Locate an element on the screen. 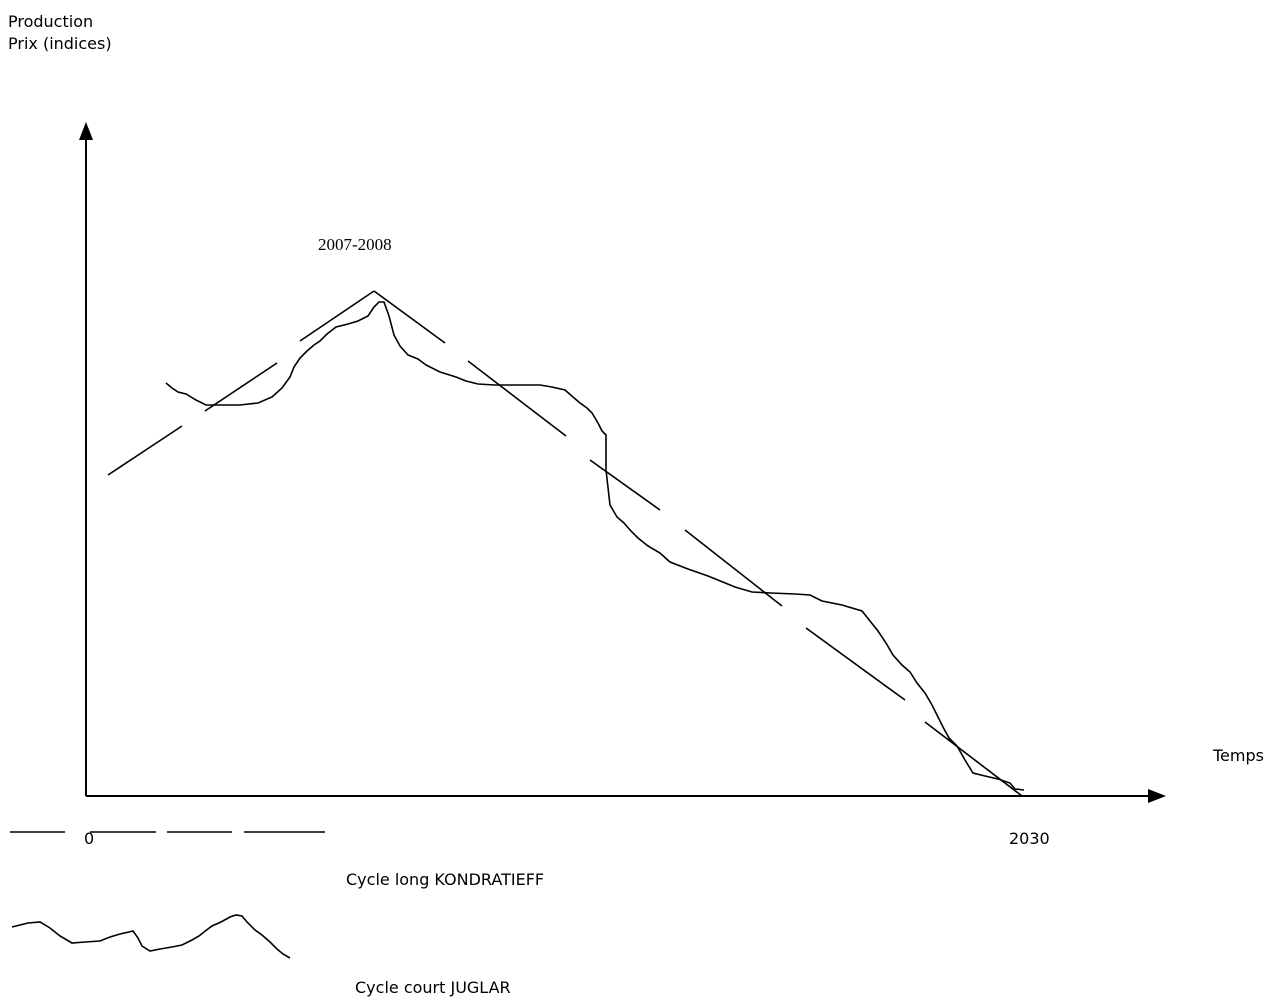  peak-annotation: 2007-2008 is located at coordinates (355, 244).